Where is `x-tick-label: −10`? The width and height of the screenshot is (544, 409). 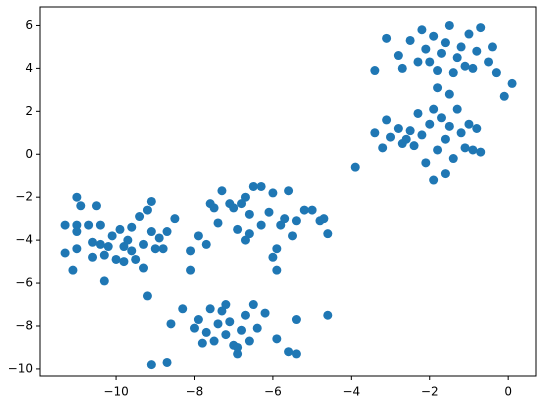
x-tick-label: −10 is located at coordinates (115, 392).